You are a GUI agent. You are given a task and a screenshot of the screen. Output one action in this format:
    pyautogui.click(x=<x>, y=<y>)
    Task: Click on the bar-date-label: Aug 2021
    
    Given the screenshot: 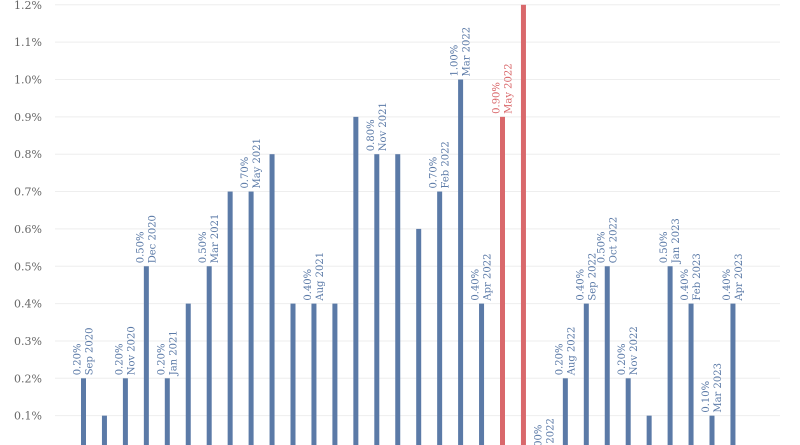 What is the action you would take?
    pyautogui.click(x=320, y=277)
    